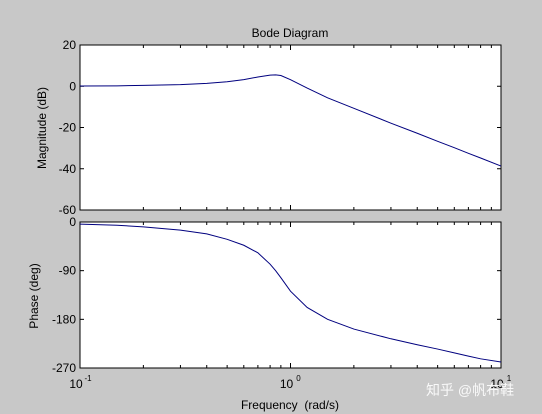 The width and height of the screenshot is (542, 414). What do you see at coordinates (298, 378) in the screenshot?
I see `x-tick-label-exponent: 0` at bounding box center [298, 378].